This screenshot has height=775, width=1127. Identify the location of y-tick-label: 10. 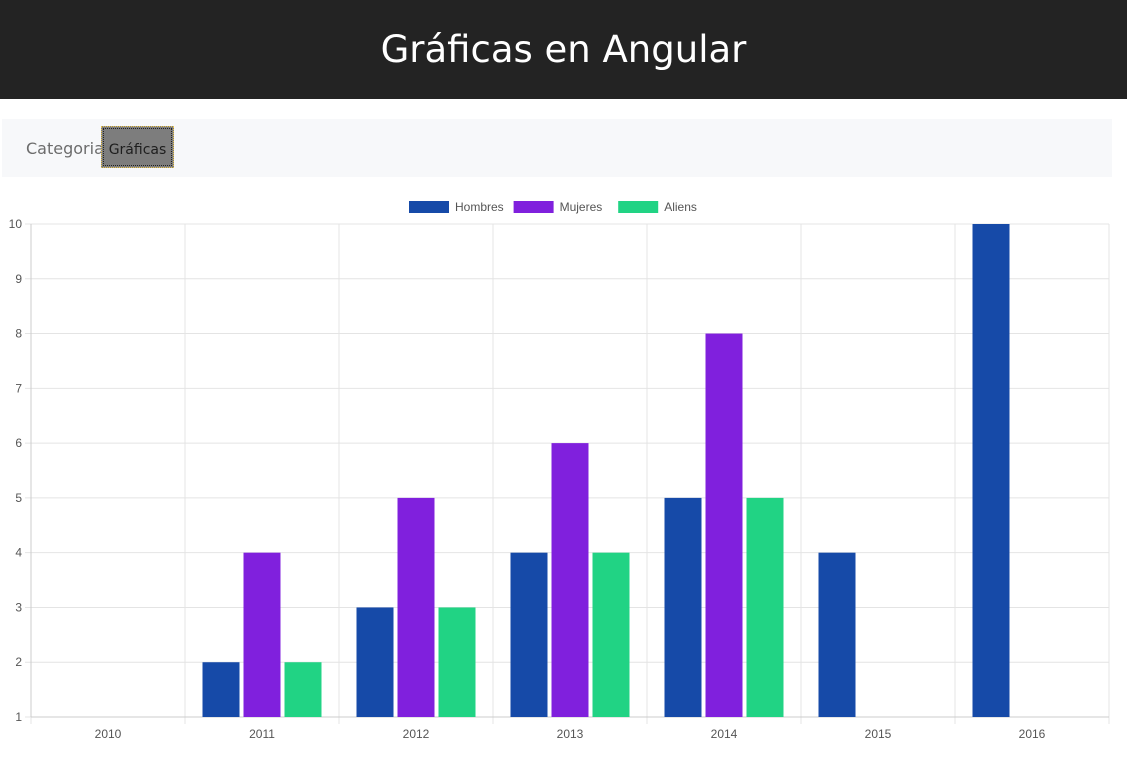
(16, 224).